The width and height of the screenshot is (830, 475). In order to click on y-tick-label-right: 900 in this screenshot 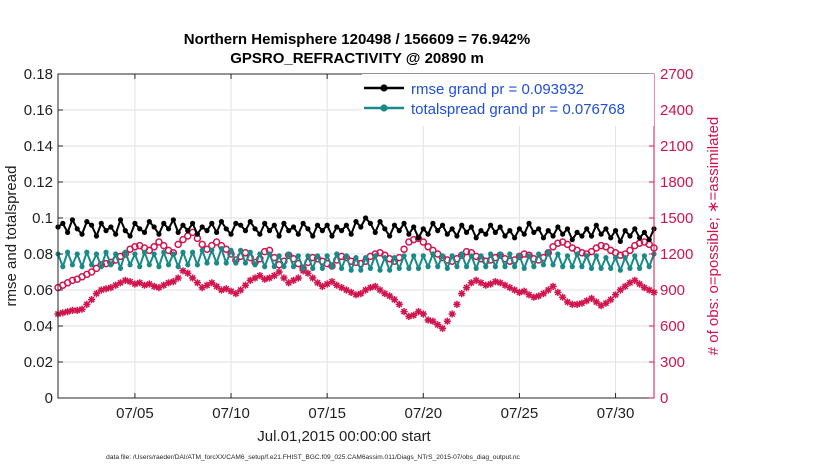, I will do `click(672, 290)`.